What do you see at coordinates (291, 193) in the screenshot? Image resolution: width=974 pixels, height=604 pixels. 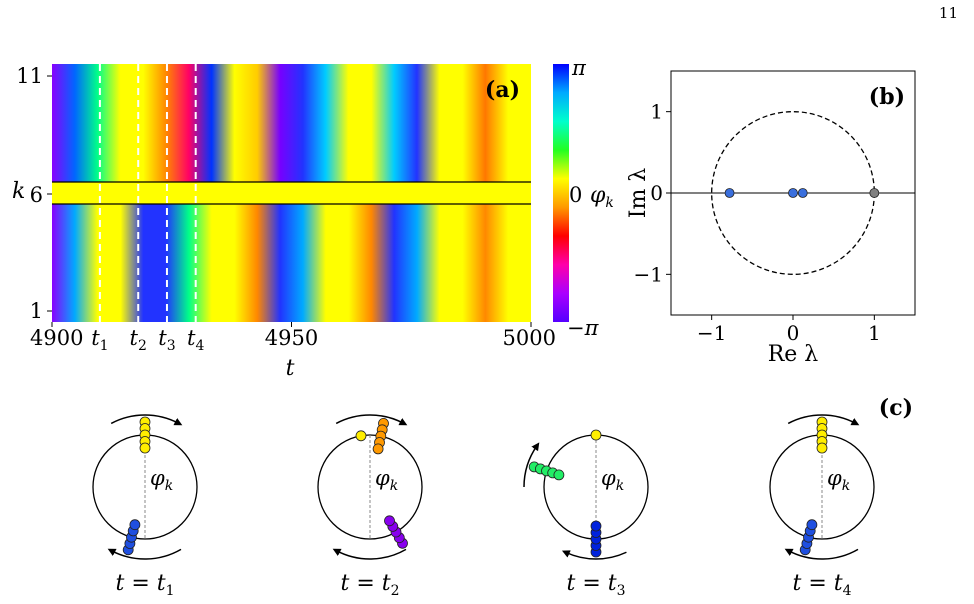 I see `middle-band` at bounding box center [291, 193].